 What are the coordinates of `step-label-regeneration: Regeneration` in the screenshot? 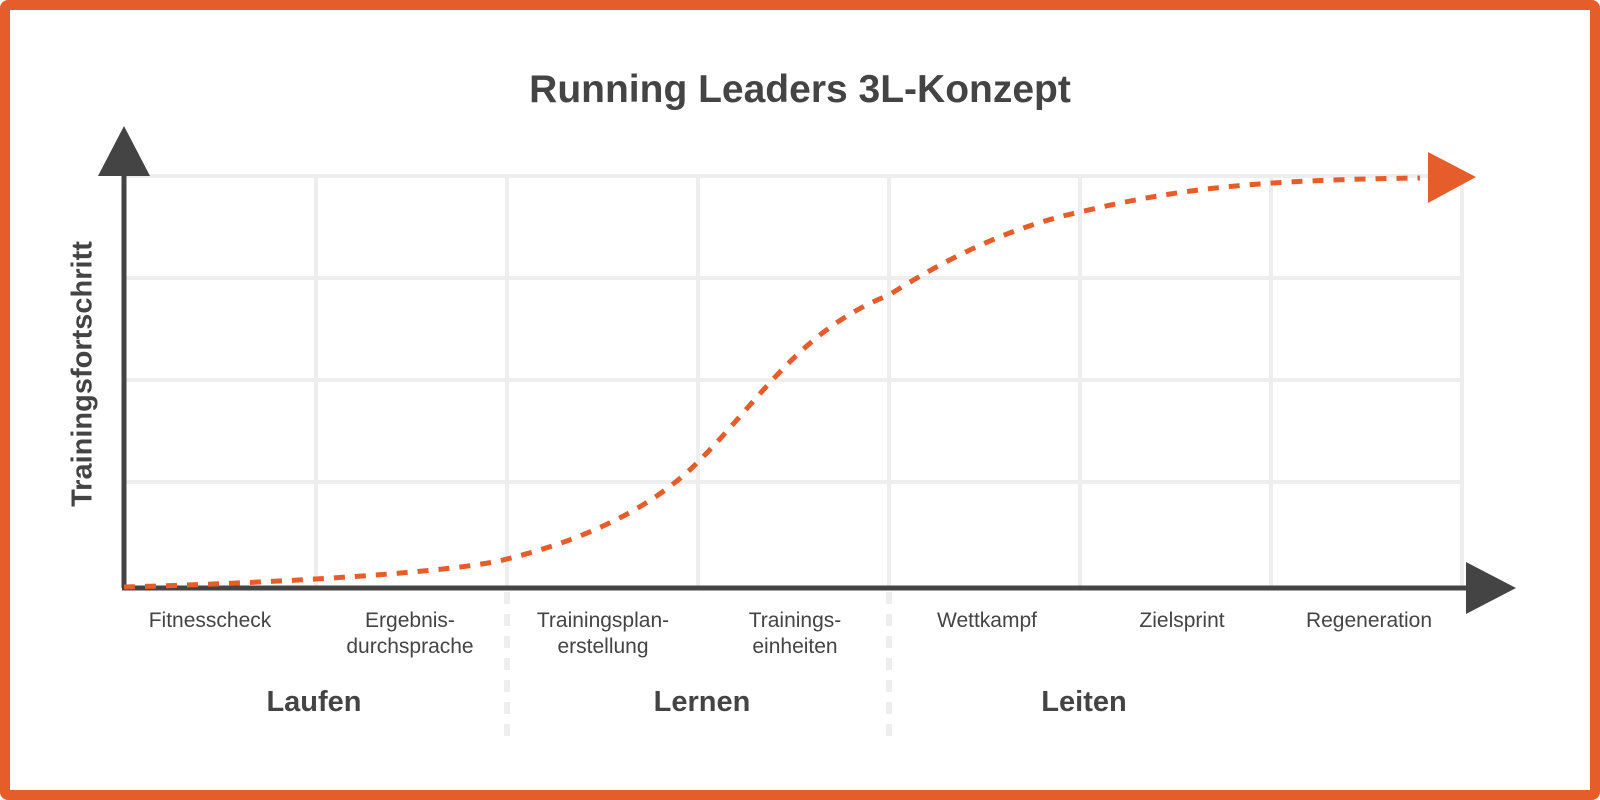 It's located at (1369, 620).